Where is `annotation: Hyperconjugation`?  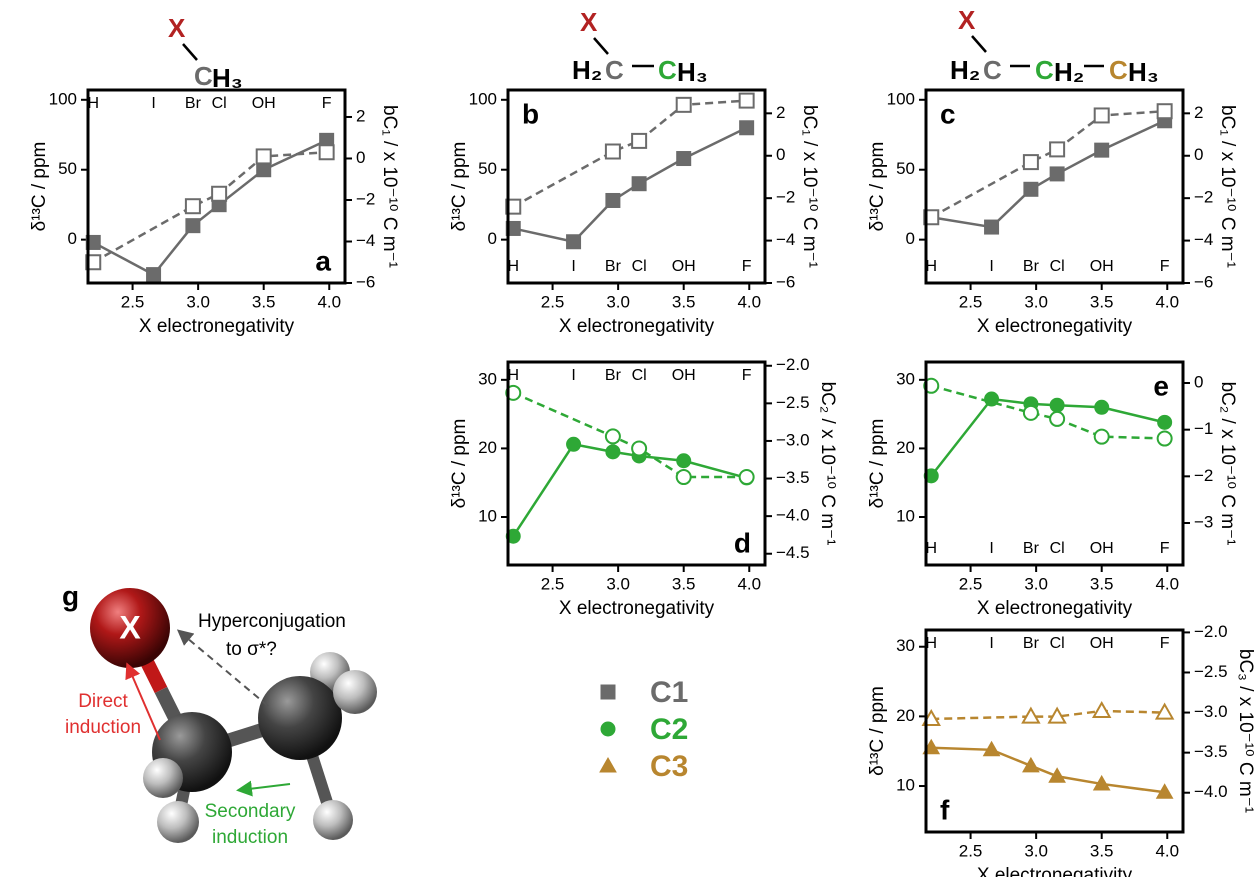
annotation: Hyperconjugation is located at coordinates (272, 621).